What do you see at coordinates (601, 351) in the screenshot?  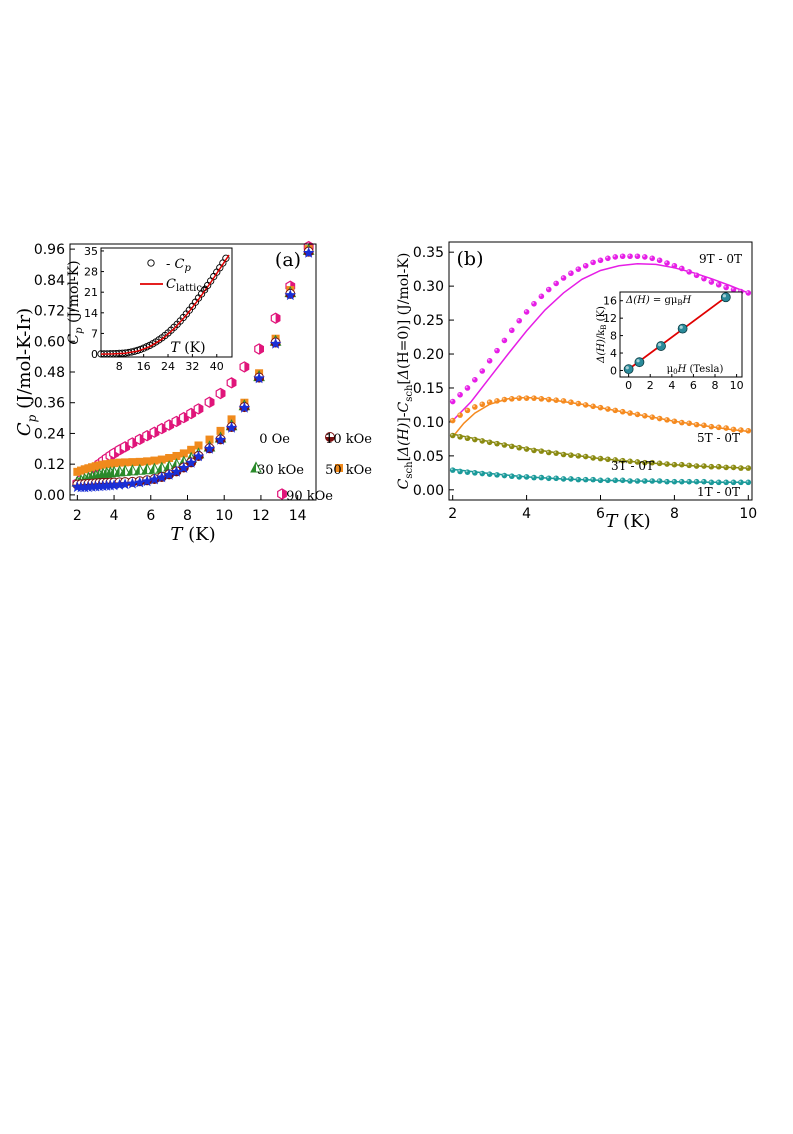 I see `inset-y-part: Δ(H)` at bounding box center [601, 351].